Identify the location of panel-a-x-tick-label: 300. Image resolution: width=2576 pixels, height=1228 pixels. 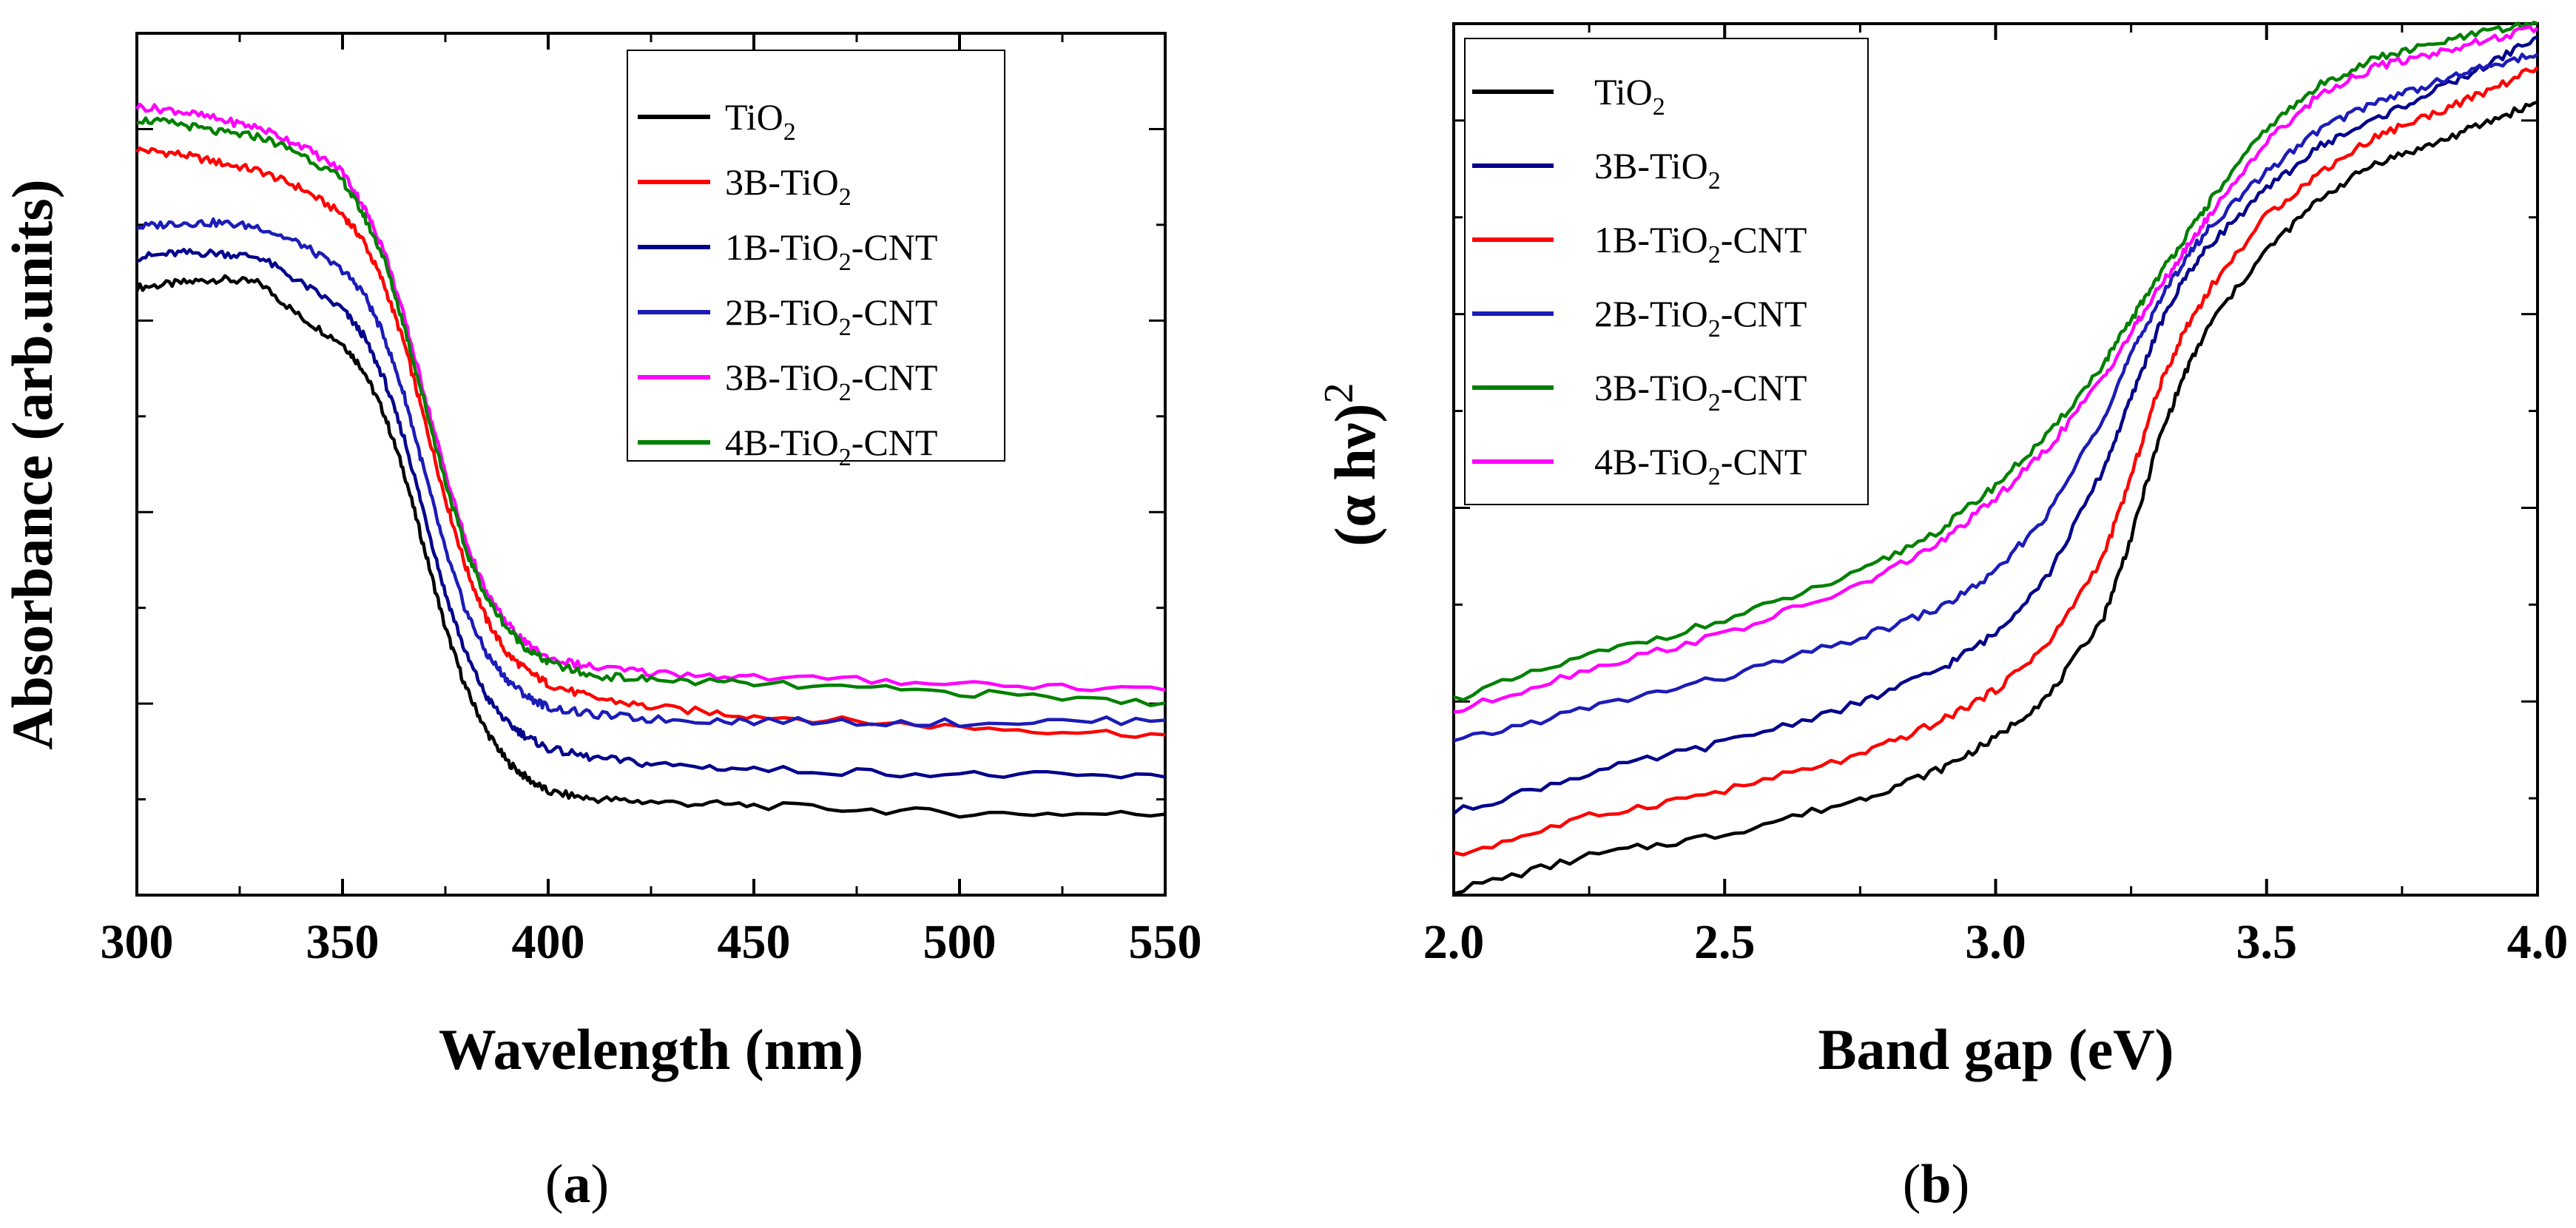
(137, 942).